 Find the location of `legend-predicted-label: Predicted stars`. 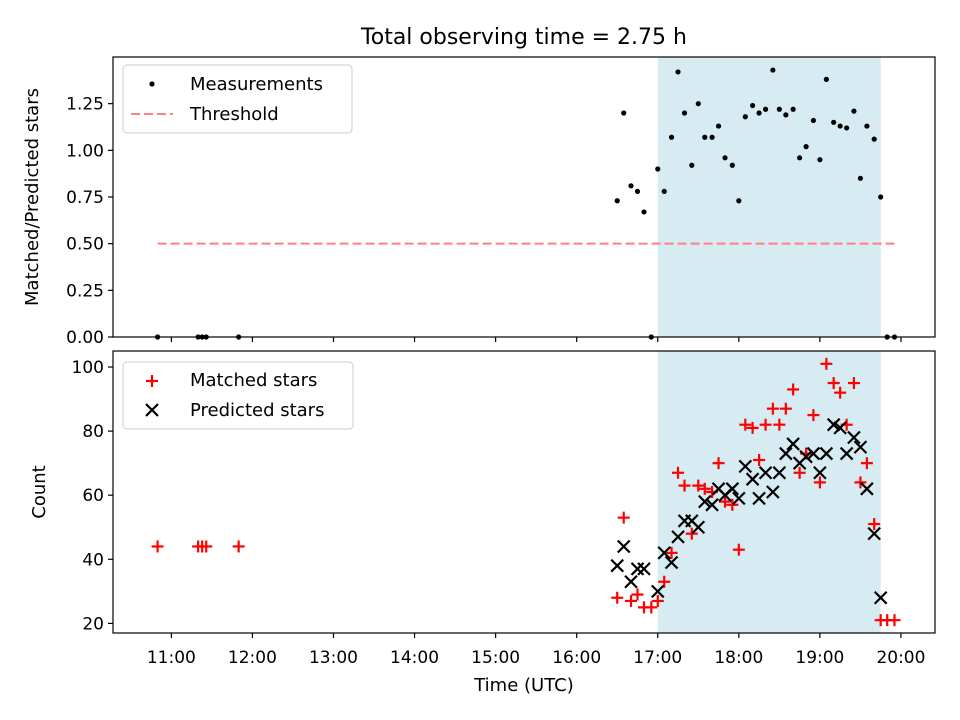

legend-predicted-label: Predicted stars is located at coordinates (257, 410).